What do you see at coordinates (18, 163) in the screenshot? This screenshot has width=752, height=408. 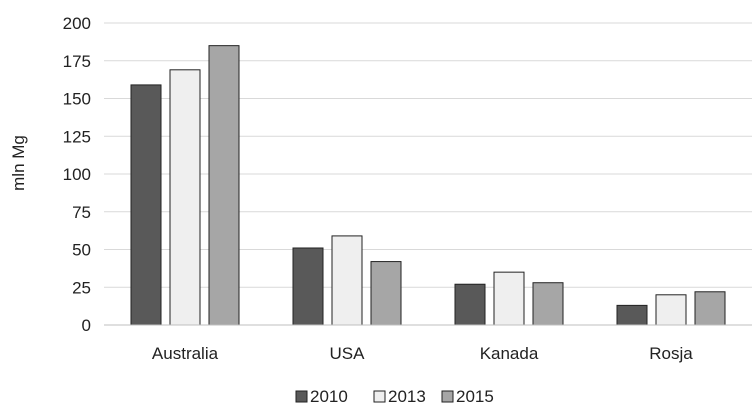 I see `y-axis-label: mln Mg` at bounding box center [18, 163].